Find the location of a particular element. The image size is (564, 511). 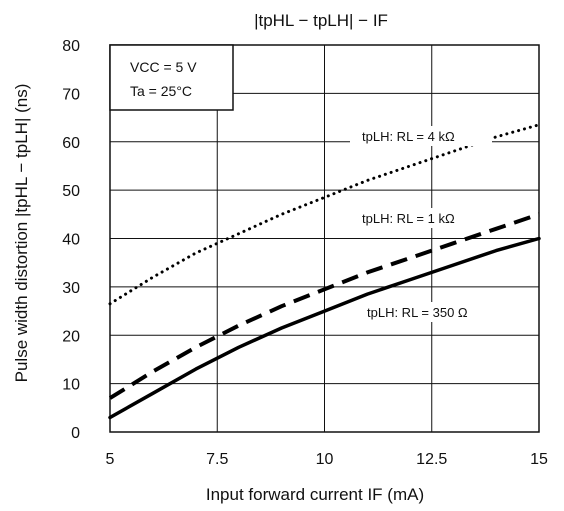

y-tick-label: 50 is located at coordinates (71, 191).